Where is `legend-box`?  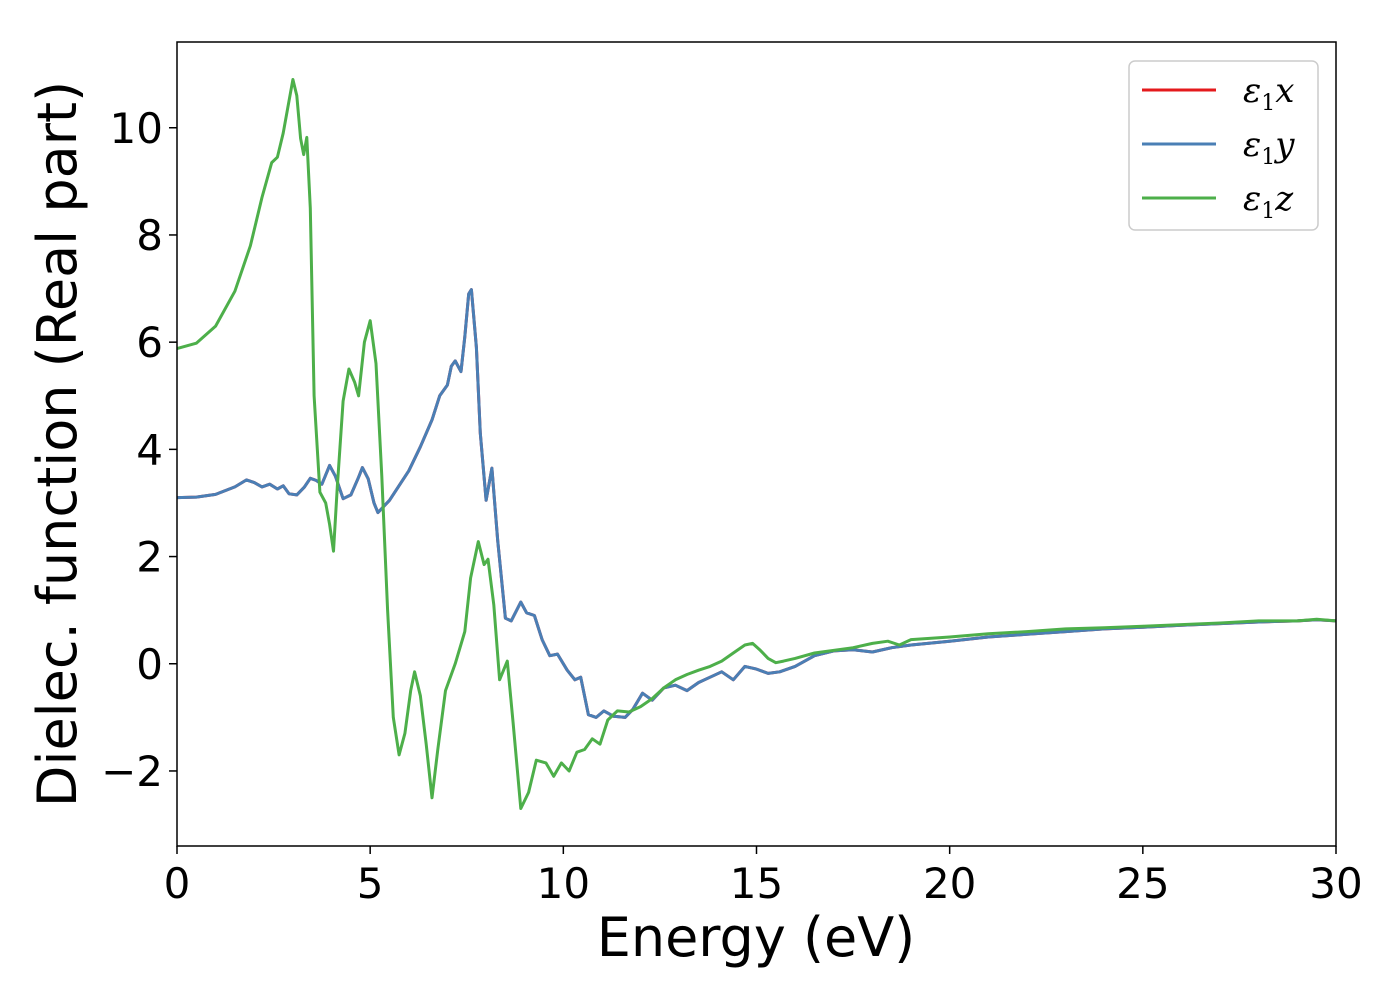 legend-box is located at coordinates (1223, 145).